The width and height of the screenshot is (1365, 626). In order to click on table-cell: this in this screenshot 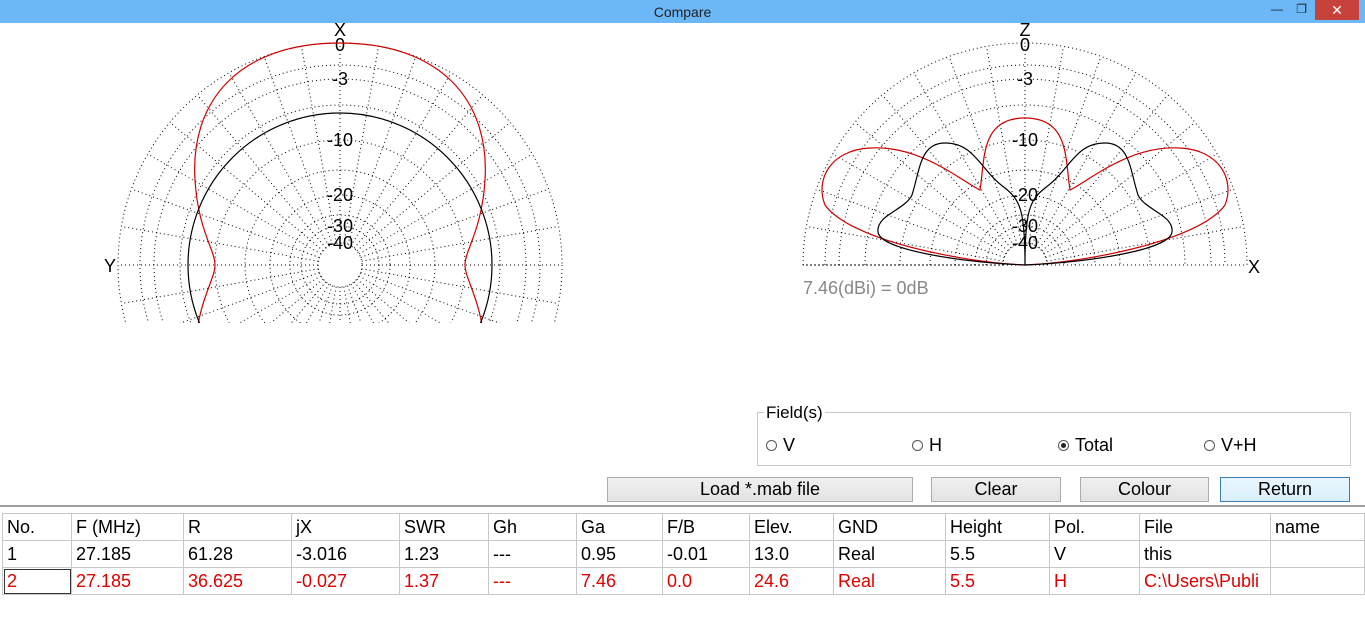, I will do `click(1205, 554)`.